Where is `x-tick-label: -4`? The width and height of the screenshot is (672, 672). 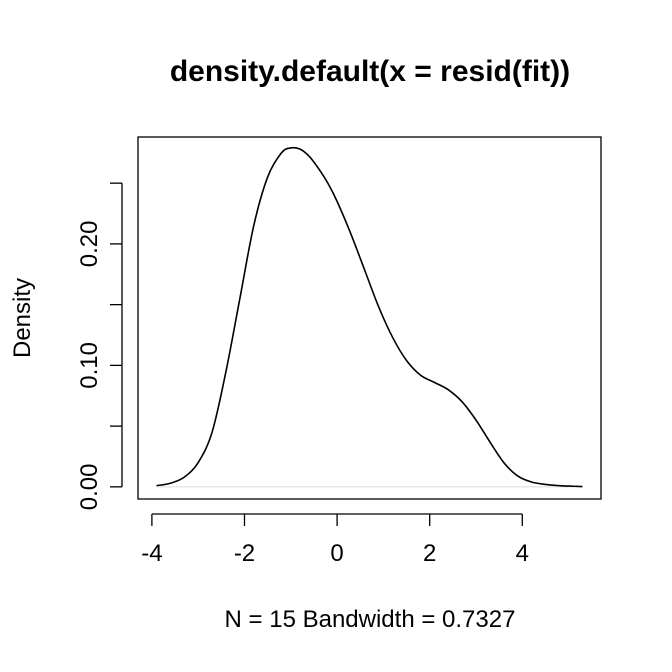 x-tick-label: -4 is located at coordinates (151, 553).